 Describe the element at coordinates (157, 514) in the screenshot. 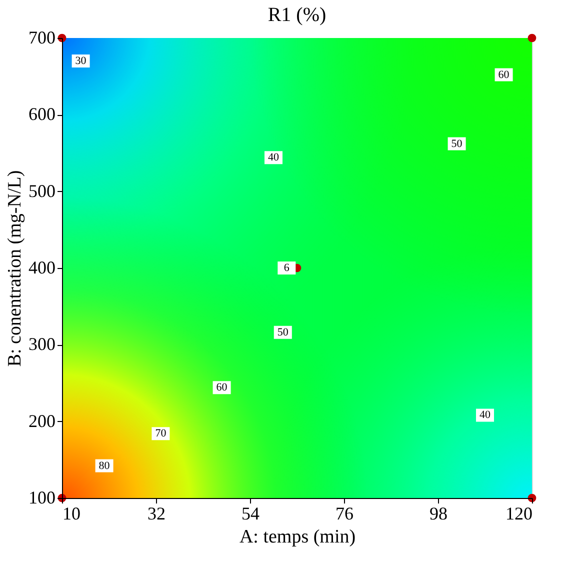

I see `x-tick-label: 32` at that location.